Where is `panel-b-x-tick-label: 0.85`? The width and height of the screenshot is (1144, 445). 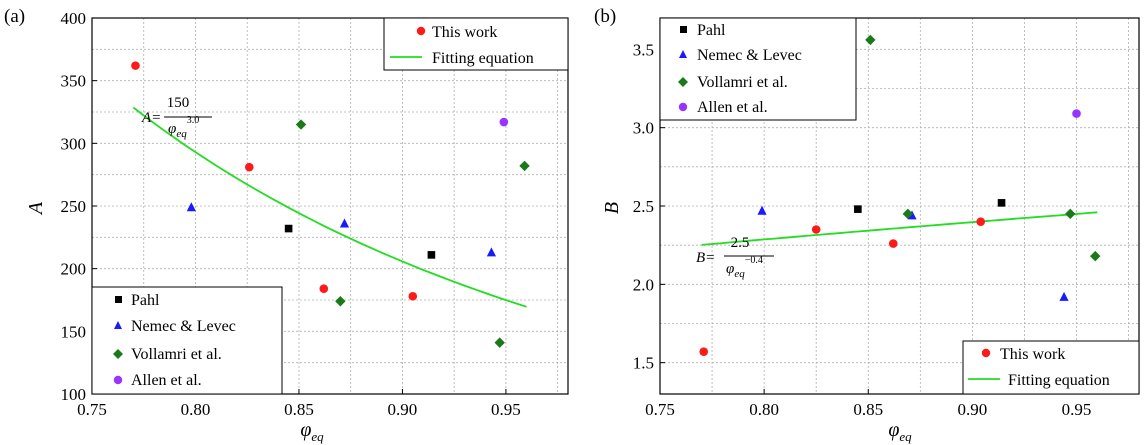 panel-b-x-tick-label: 0.85 is located at coordinates (868, 409).